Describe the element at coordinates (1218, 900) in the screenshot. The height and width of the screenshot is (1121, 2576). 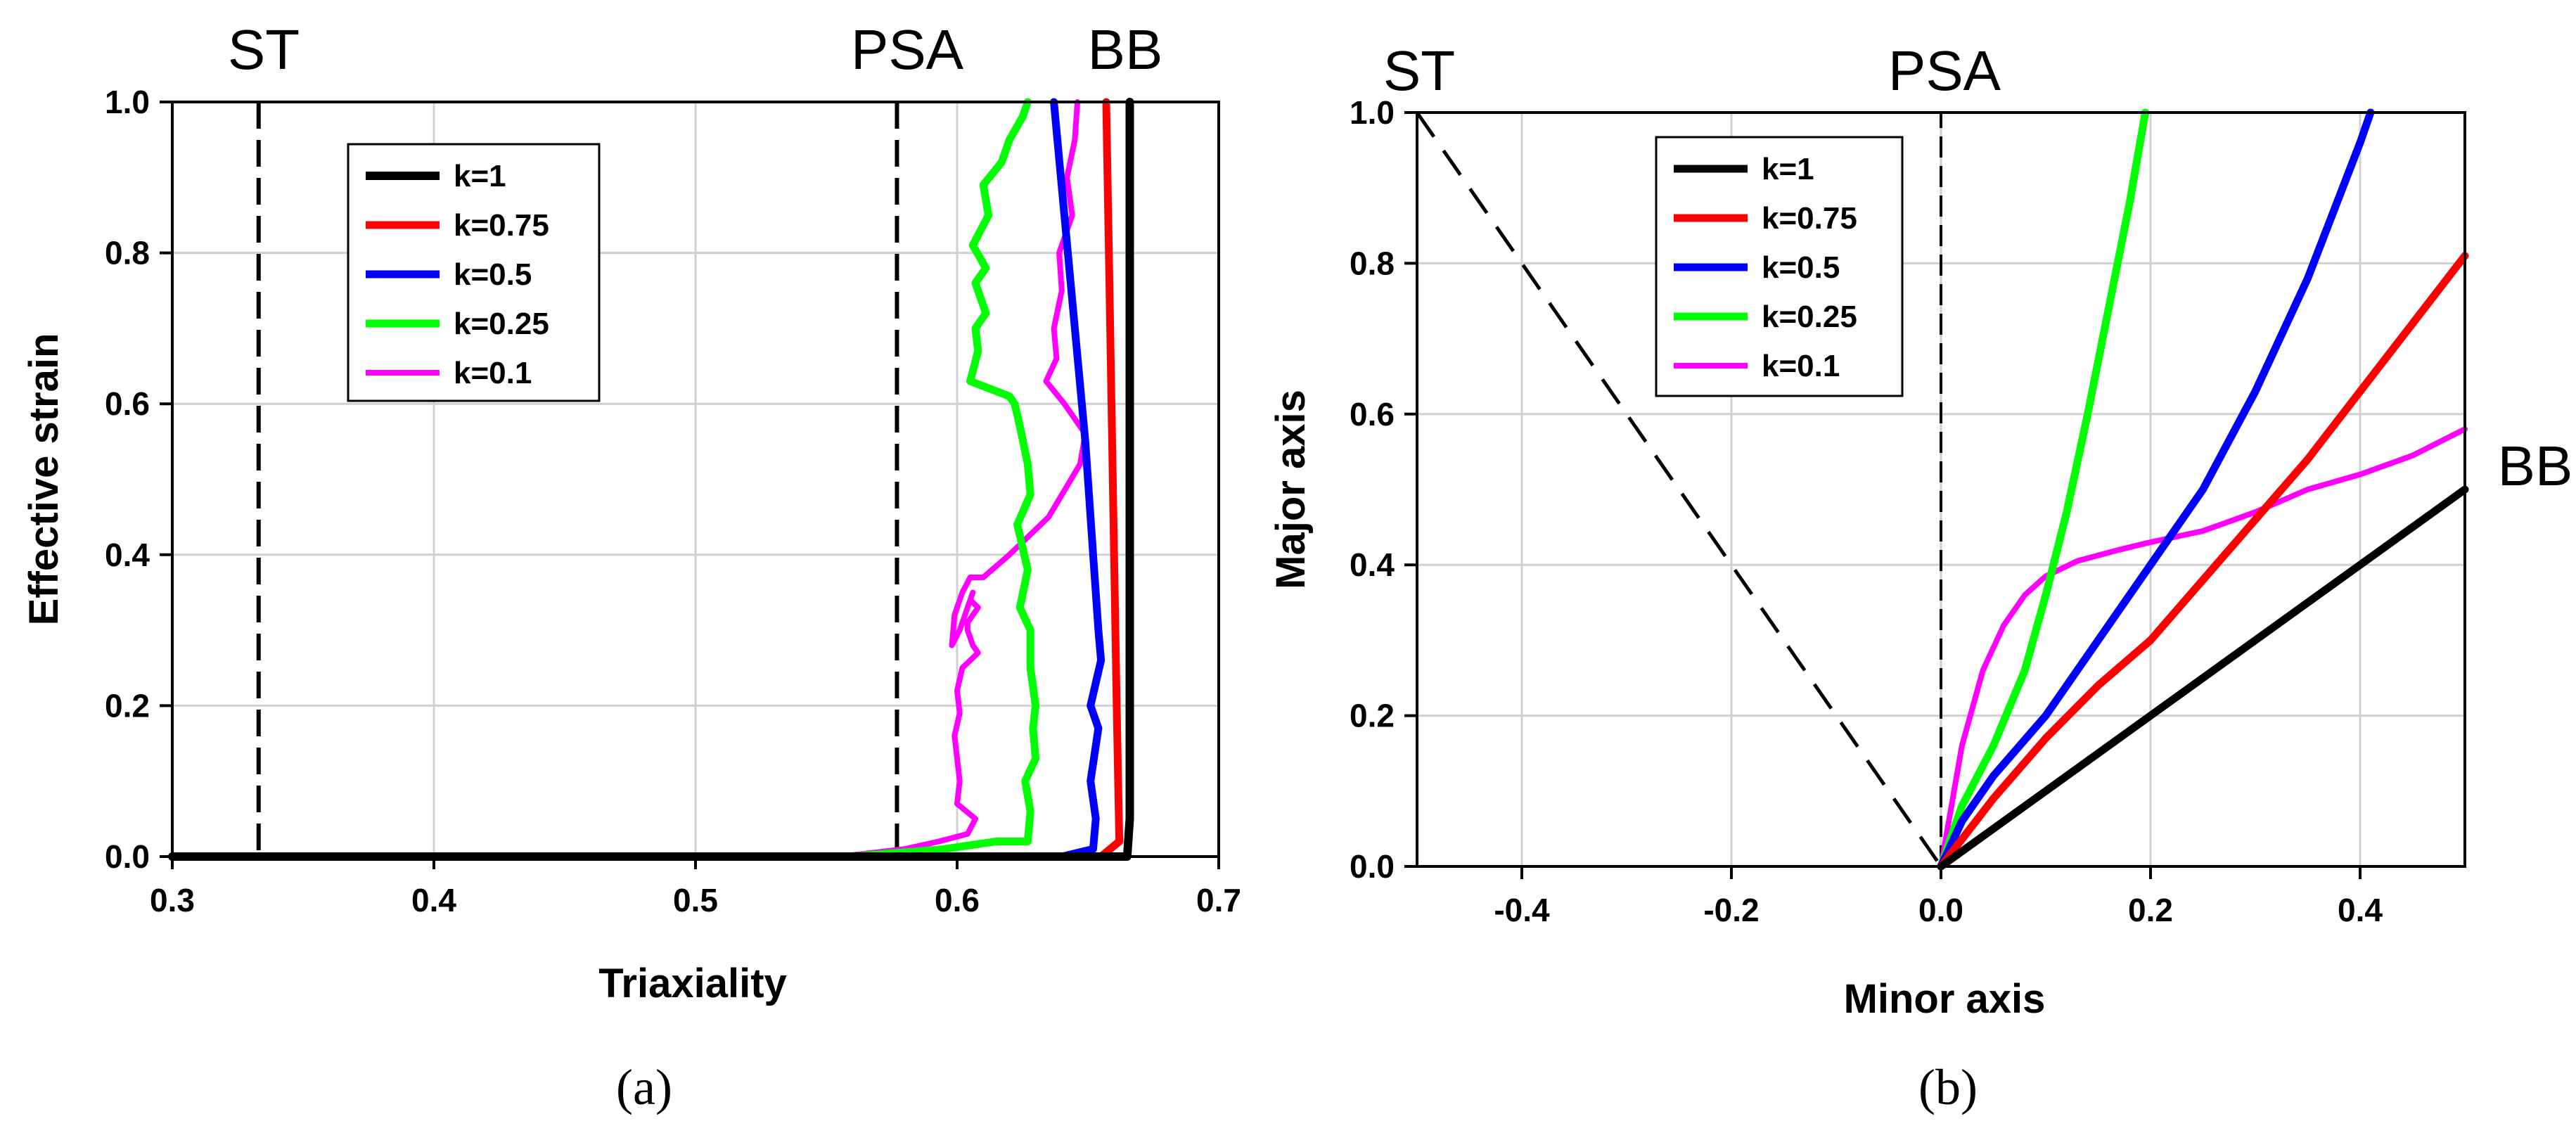
I see `x-tick-label: 0.7` at that location.